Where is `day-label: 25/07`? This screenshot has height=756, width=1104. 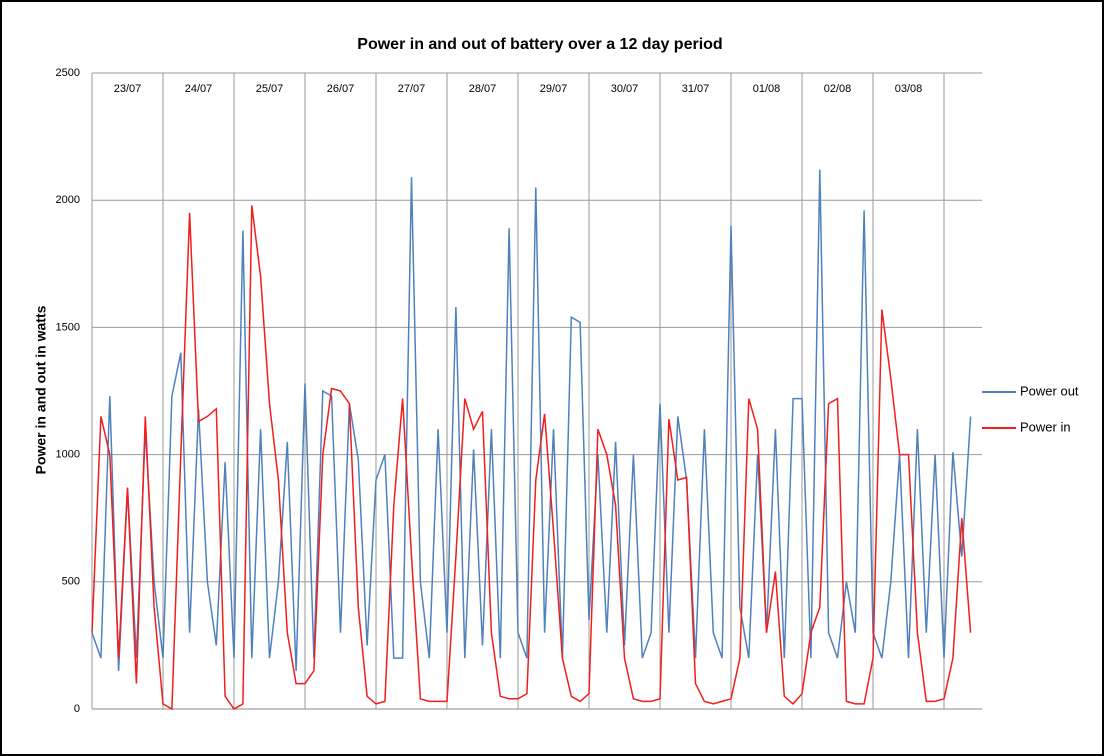 day-label: 25/07 is located at coordinates (270, 89).